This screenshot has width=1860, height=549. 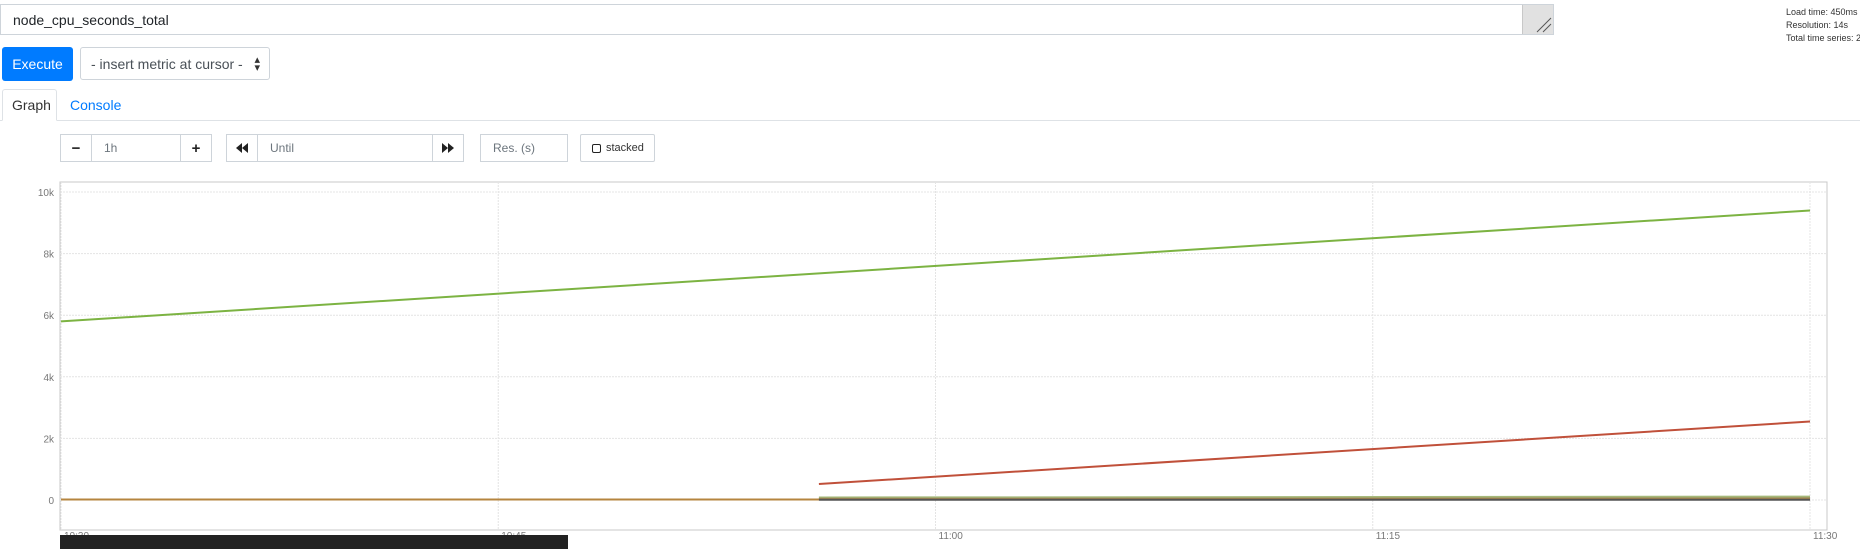 I want to click on back-button, so click(x=242, y=148).